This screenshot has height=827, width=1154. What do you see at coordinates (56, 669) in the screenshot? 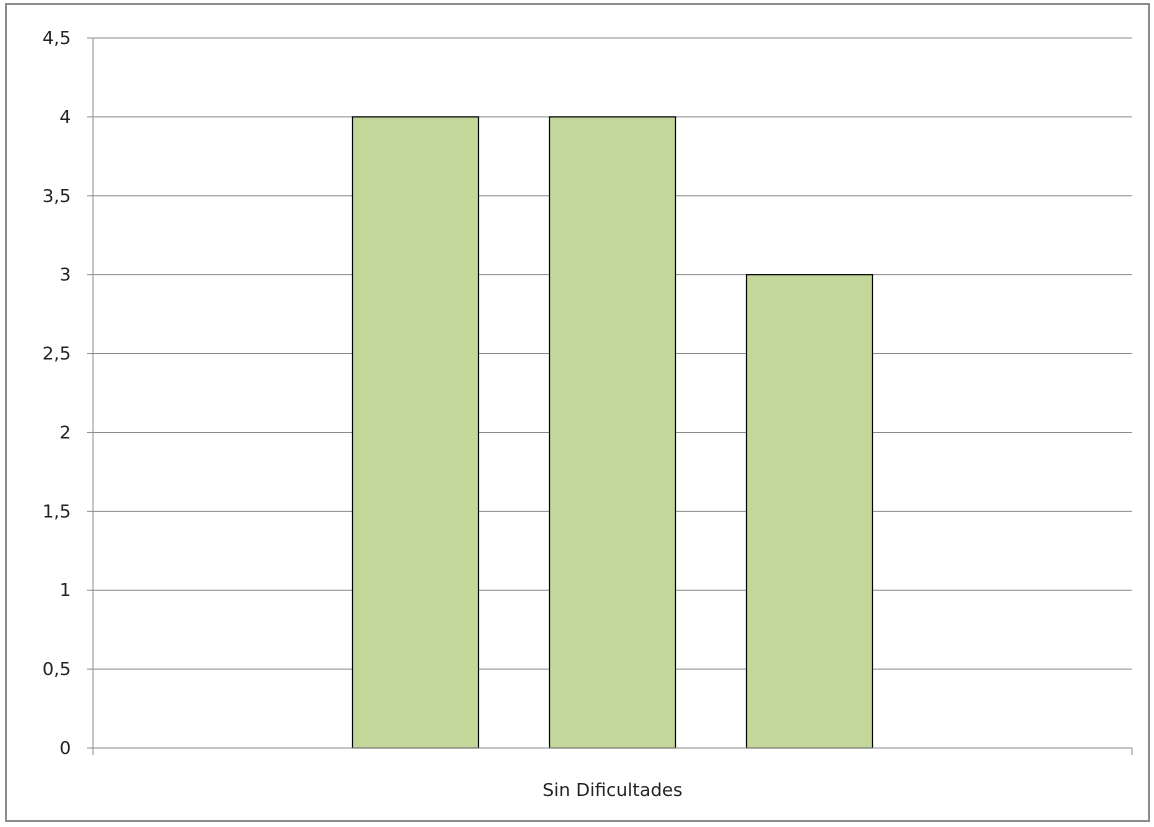
I see `y-tick-label: 0,5` at bounding box center [56, 669].